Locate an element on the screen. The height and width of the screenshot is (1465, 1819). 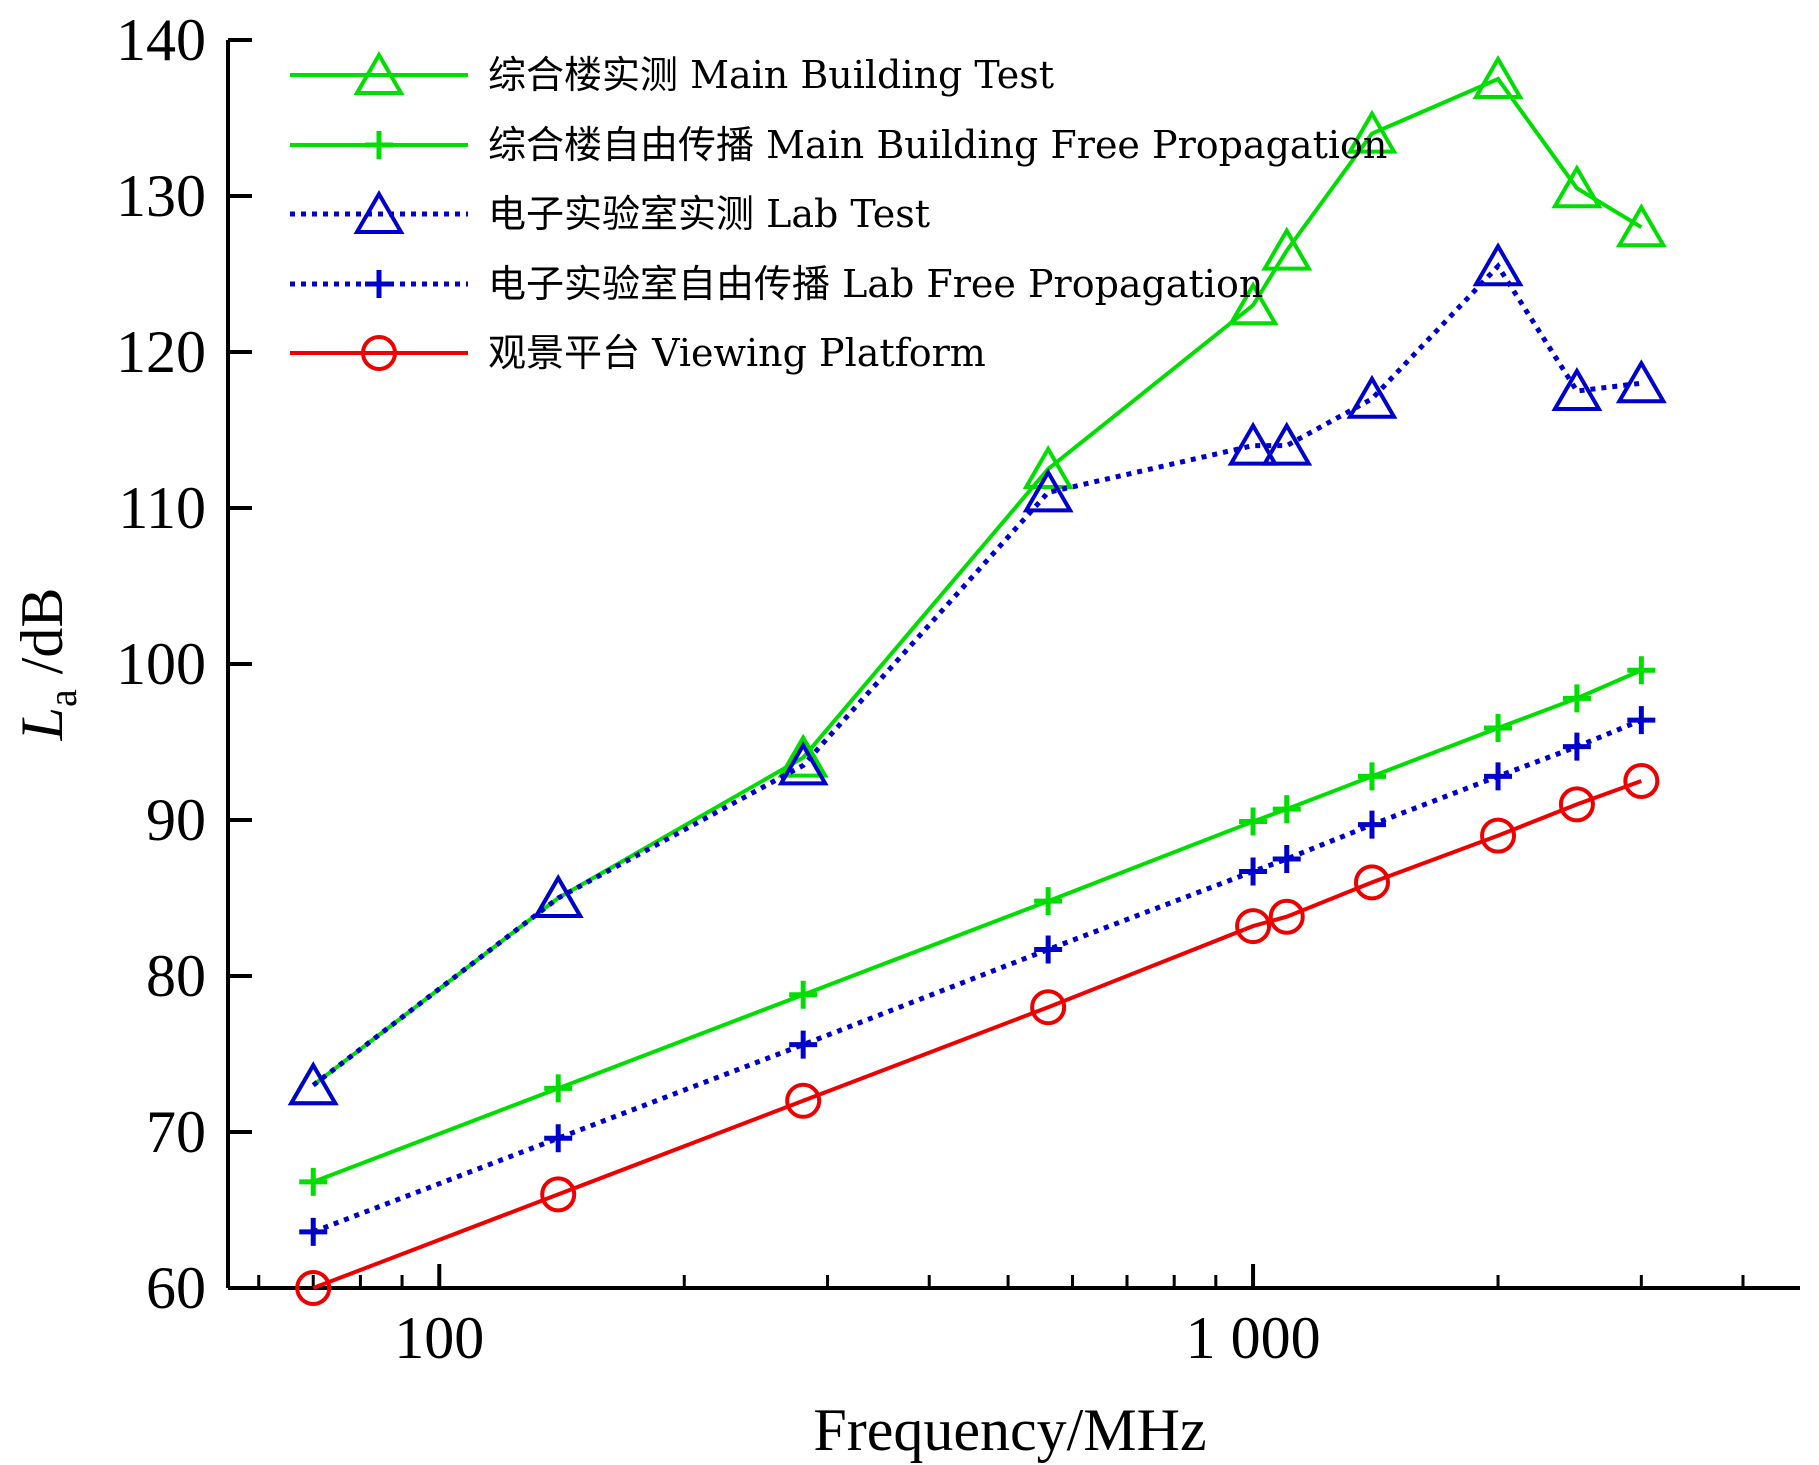
legend-label: 综合楼实测 Main Building Test is located at coordinates (771, 75).